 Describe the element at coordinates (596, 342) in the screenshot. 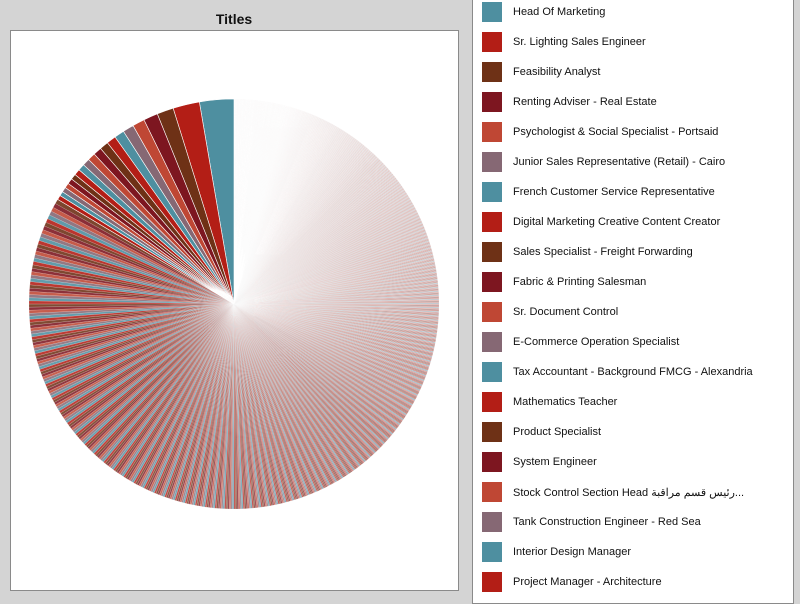

I see `legend-label: E-Commerce Operation Specialist` at that location.